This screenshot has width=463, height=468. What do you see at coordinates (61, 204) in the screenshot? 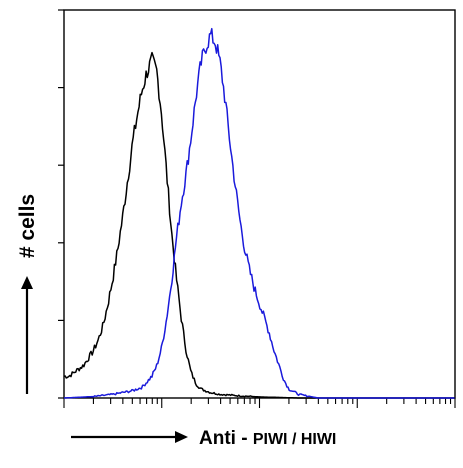
I see `y-axis-ticks` at bounding box center [61, 204].